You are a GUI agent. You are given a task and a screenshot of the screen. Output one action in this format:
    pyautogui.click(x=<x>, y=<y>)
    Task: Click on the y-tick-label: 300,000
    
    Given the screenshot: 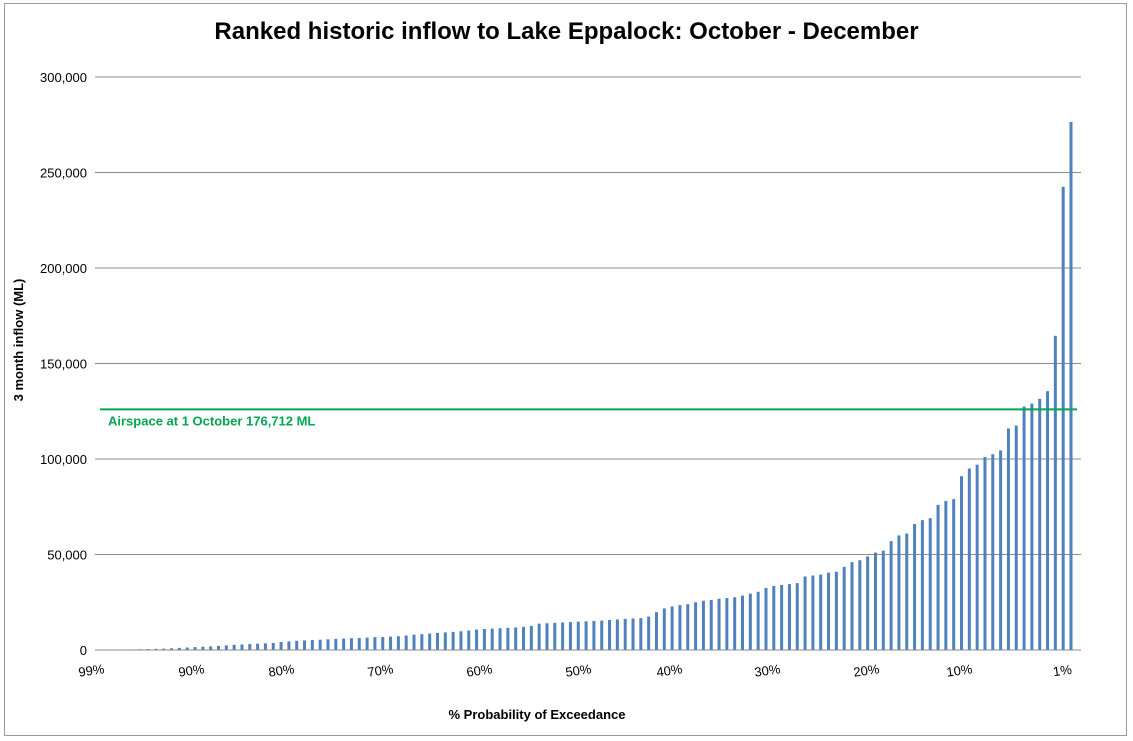 What is the action you would take?
    pyautogui.click(x=63, y=77)
    